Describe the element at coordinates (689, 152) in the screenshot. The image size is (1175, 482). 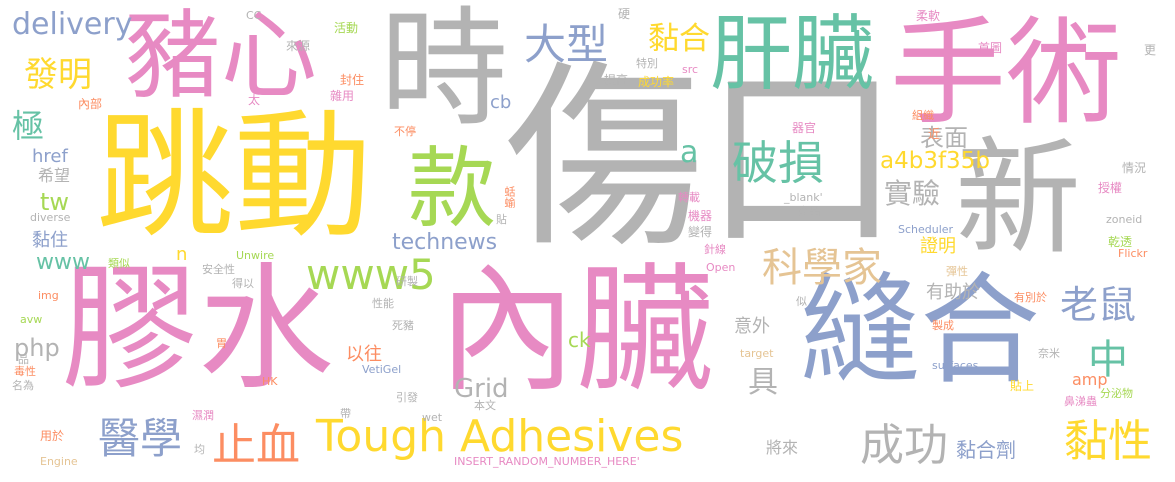
I see `word-cloud-word: a` at that location.